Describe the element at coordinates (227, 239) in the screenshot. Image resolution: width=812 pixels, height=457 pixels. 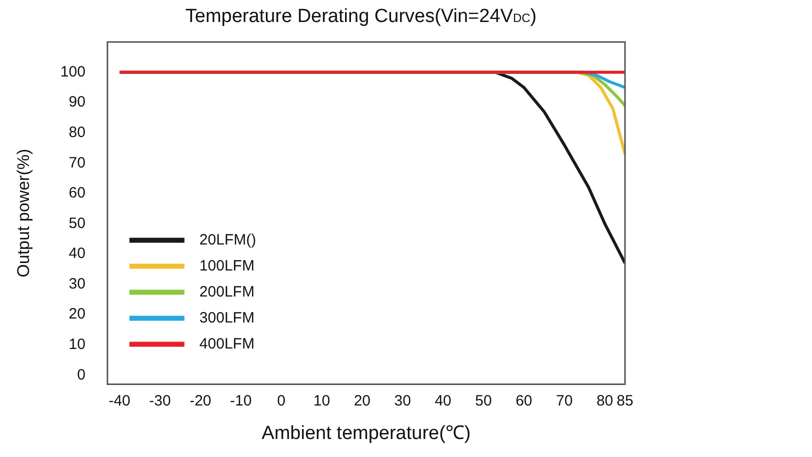
I see `legend-label: 20LFM()` at that location.